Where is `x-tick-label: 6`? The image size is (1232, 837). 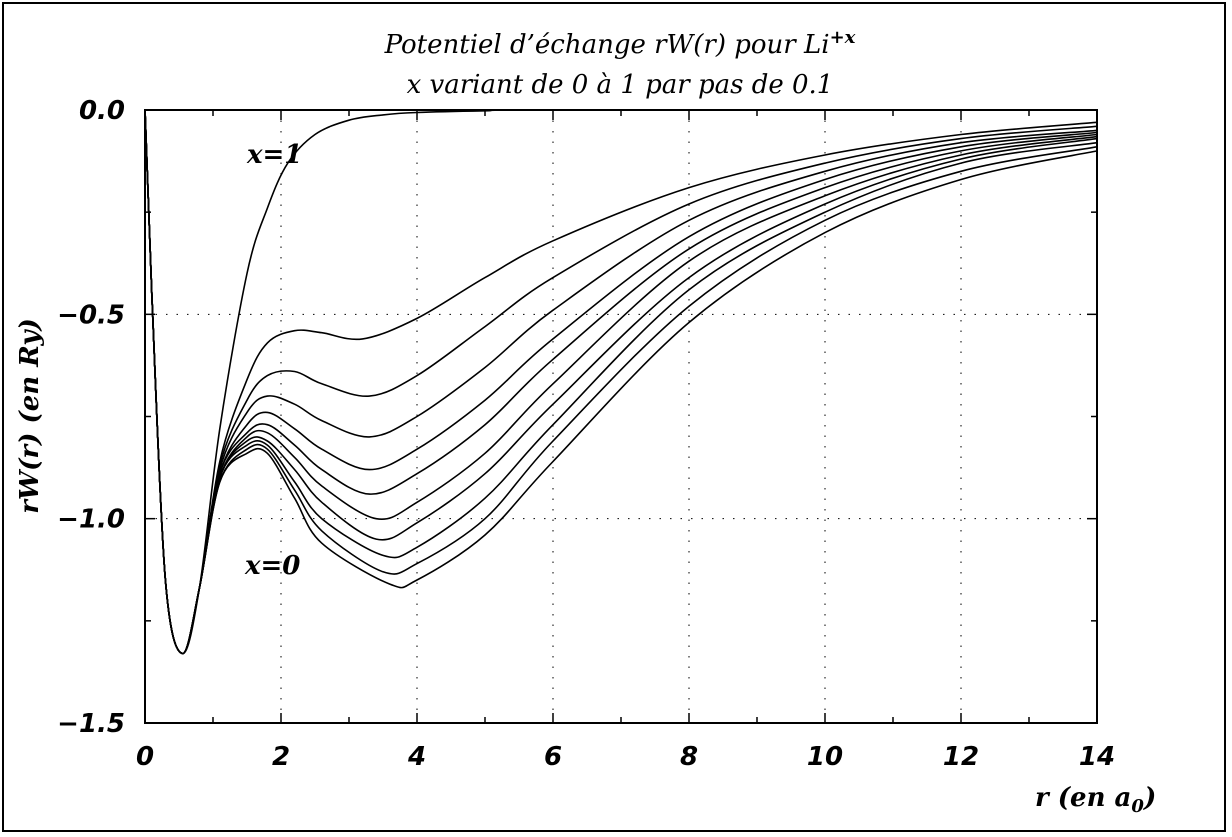
x-tick-label: 6 is located at coordinates (553, 757).